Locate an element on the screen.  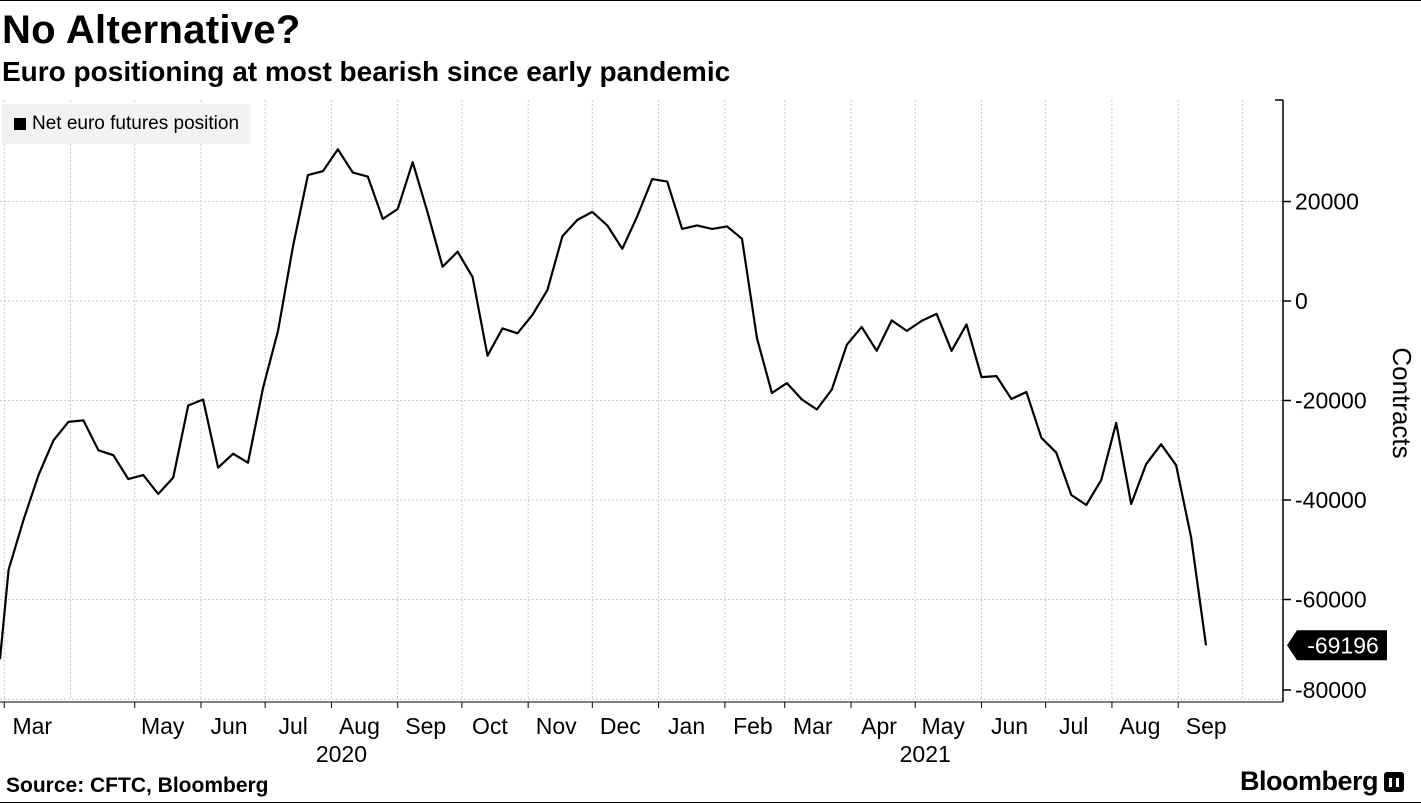
x-tick-label: Feb is located at coordinates (753, 726).